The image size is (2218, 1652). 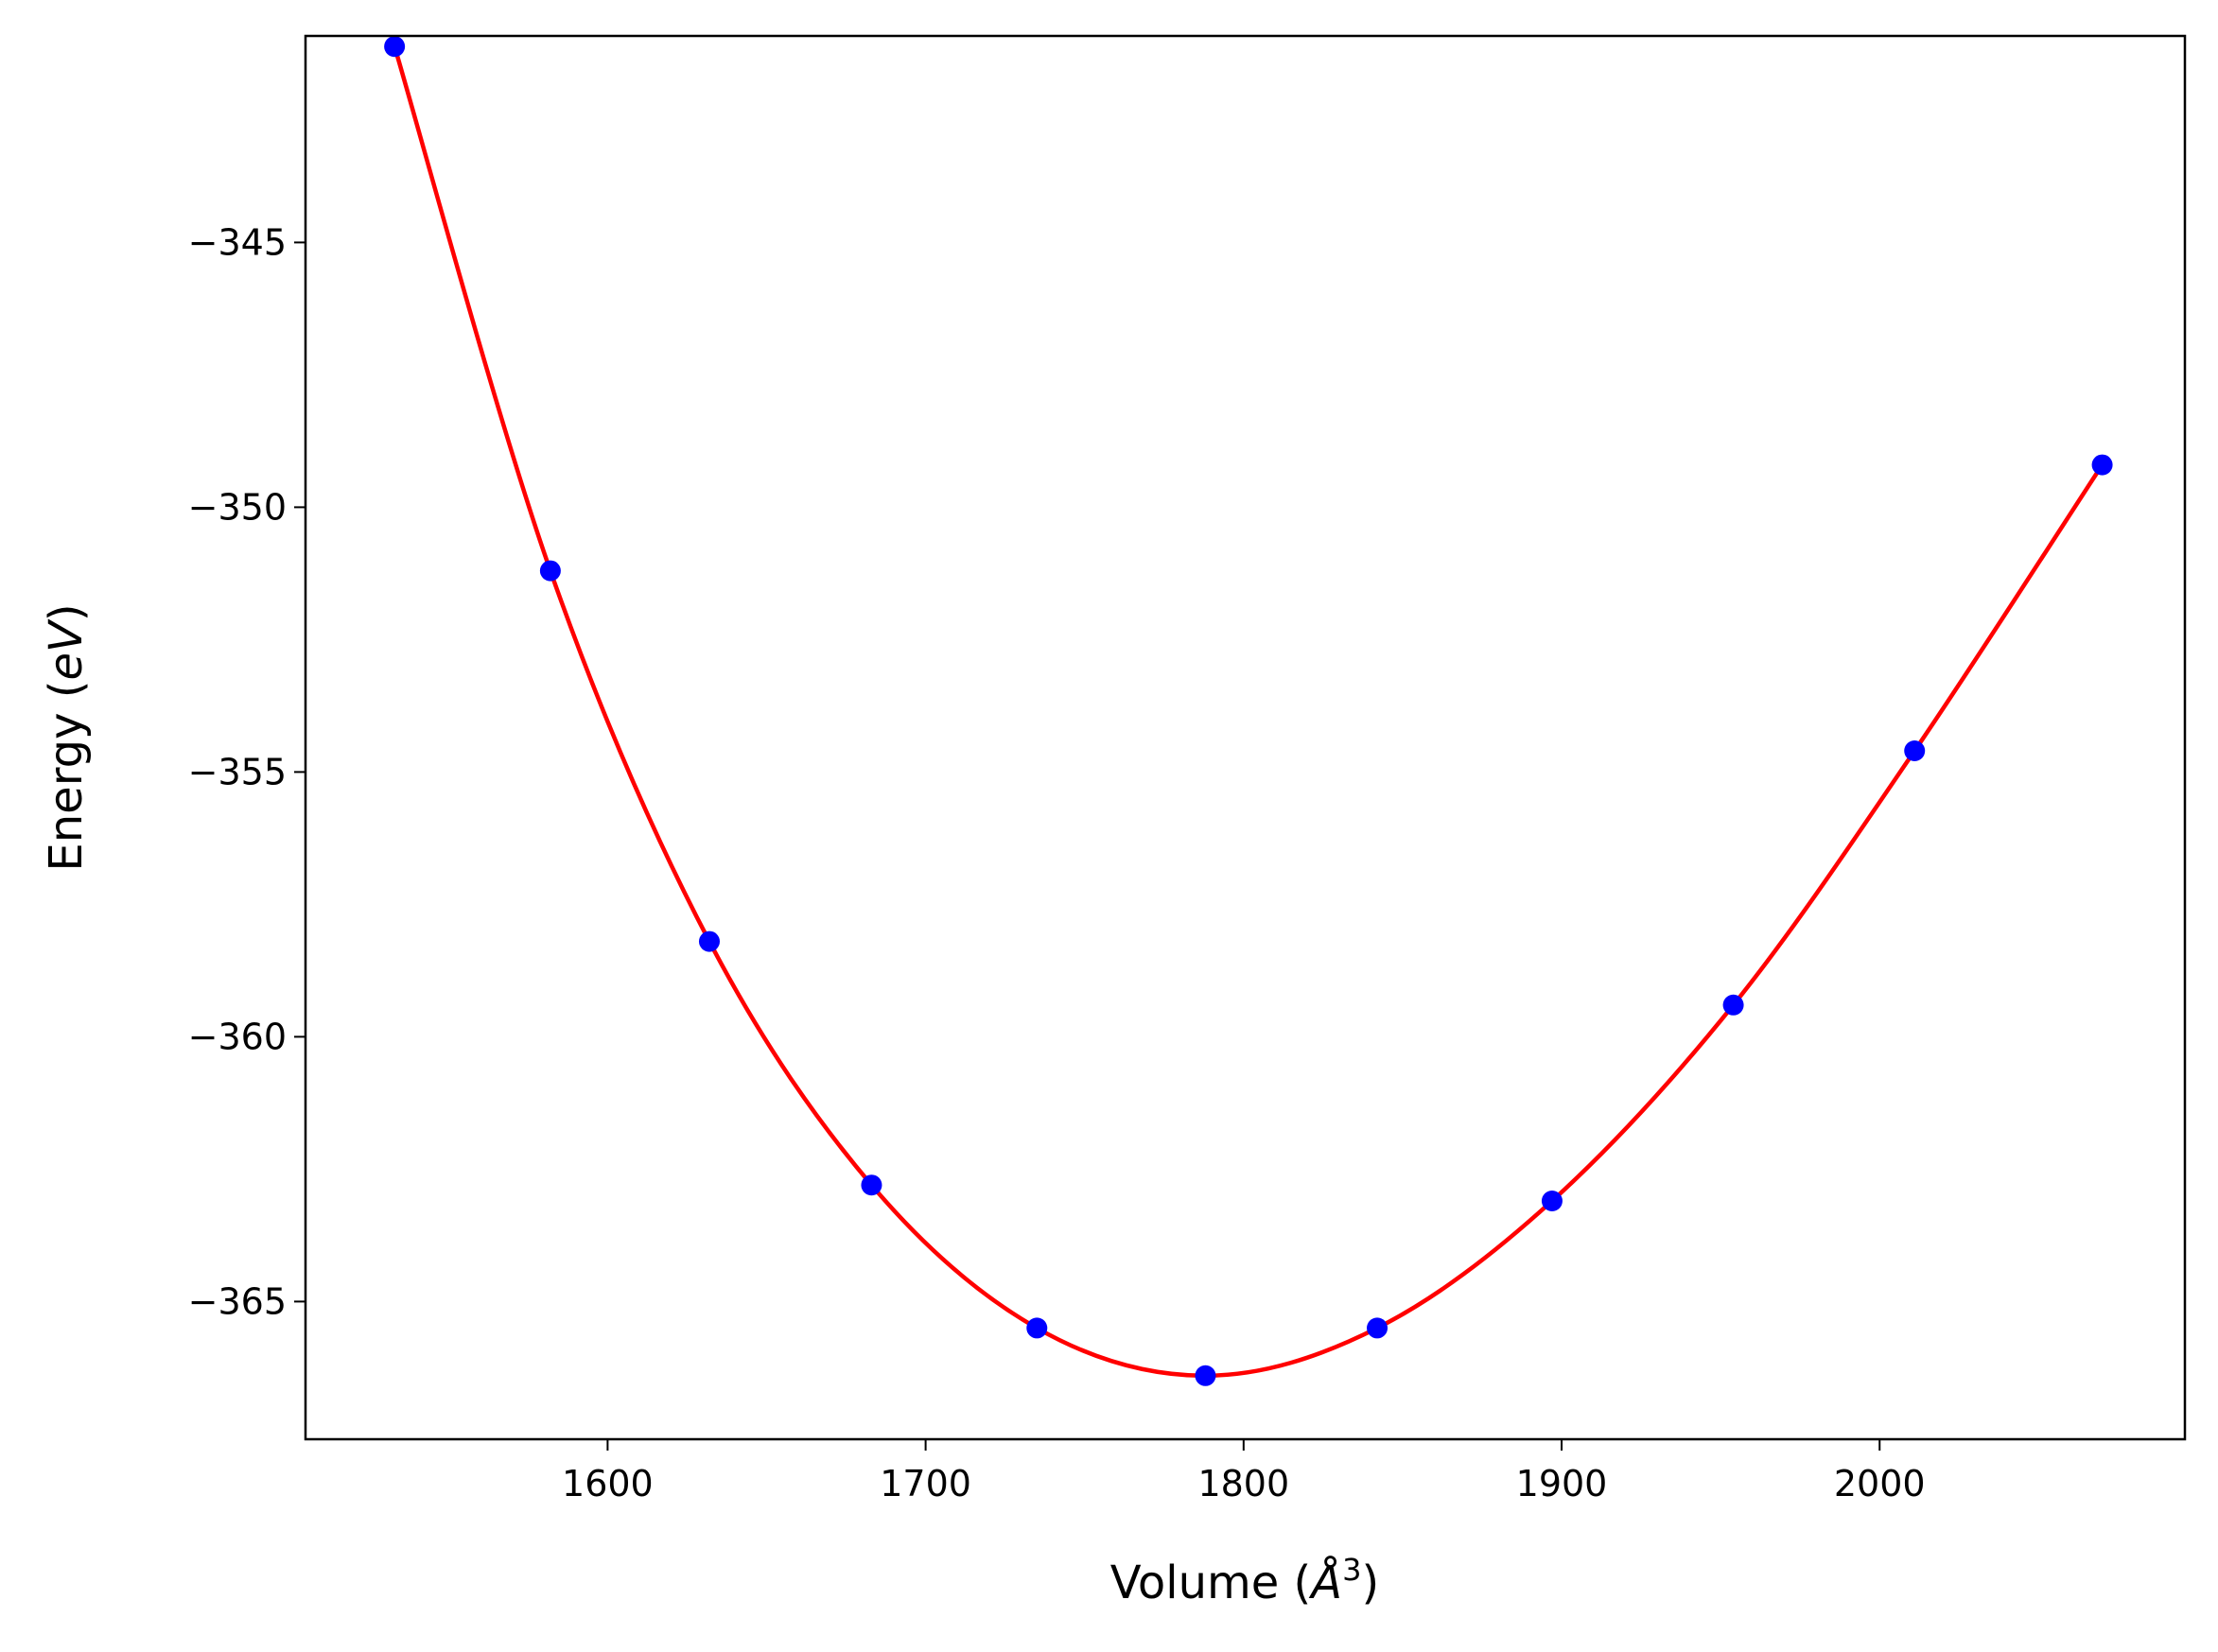 What do you see at coordinates (608, 1484) in the screenshot?
I see `x-tick-label: 1600` at bounding box center [608, 1484].